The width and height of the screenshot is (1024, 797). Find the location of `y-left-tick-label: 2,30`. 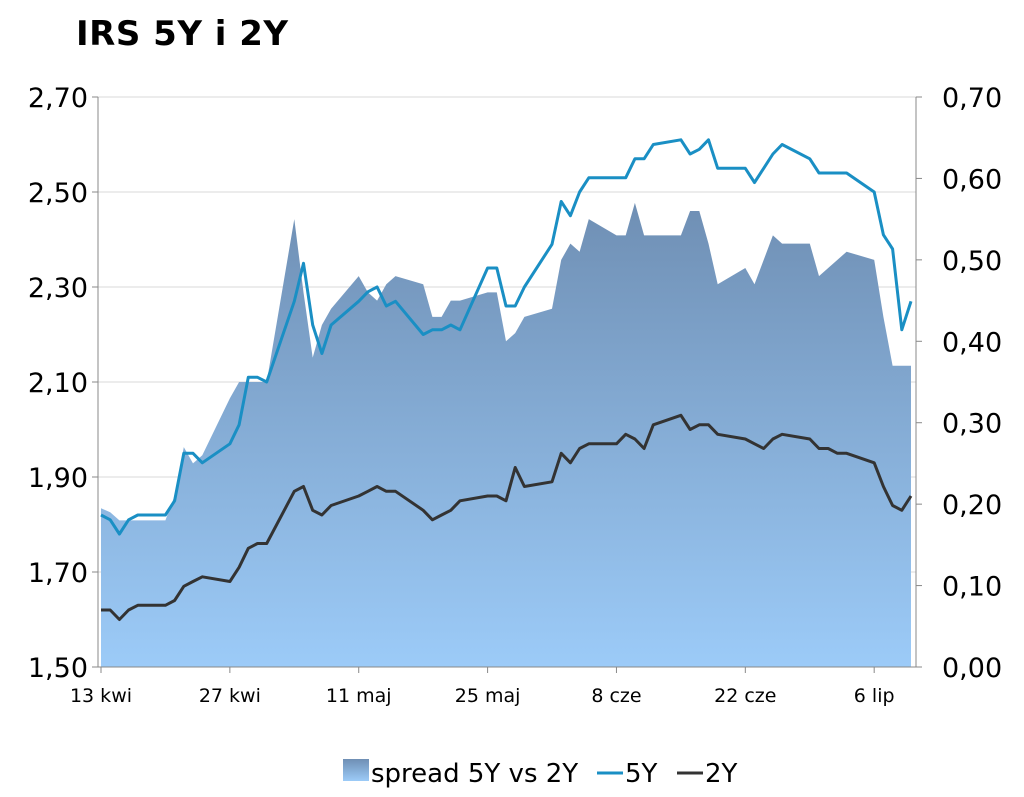

y-left-tick-label: 2,30 is located at coordinates (58, 288).